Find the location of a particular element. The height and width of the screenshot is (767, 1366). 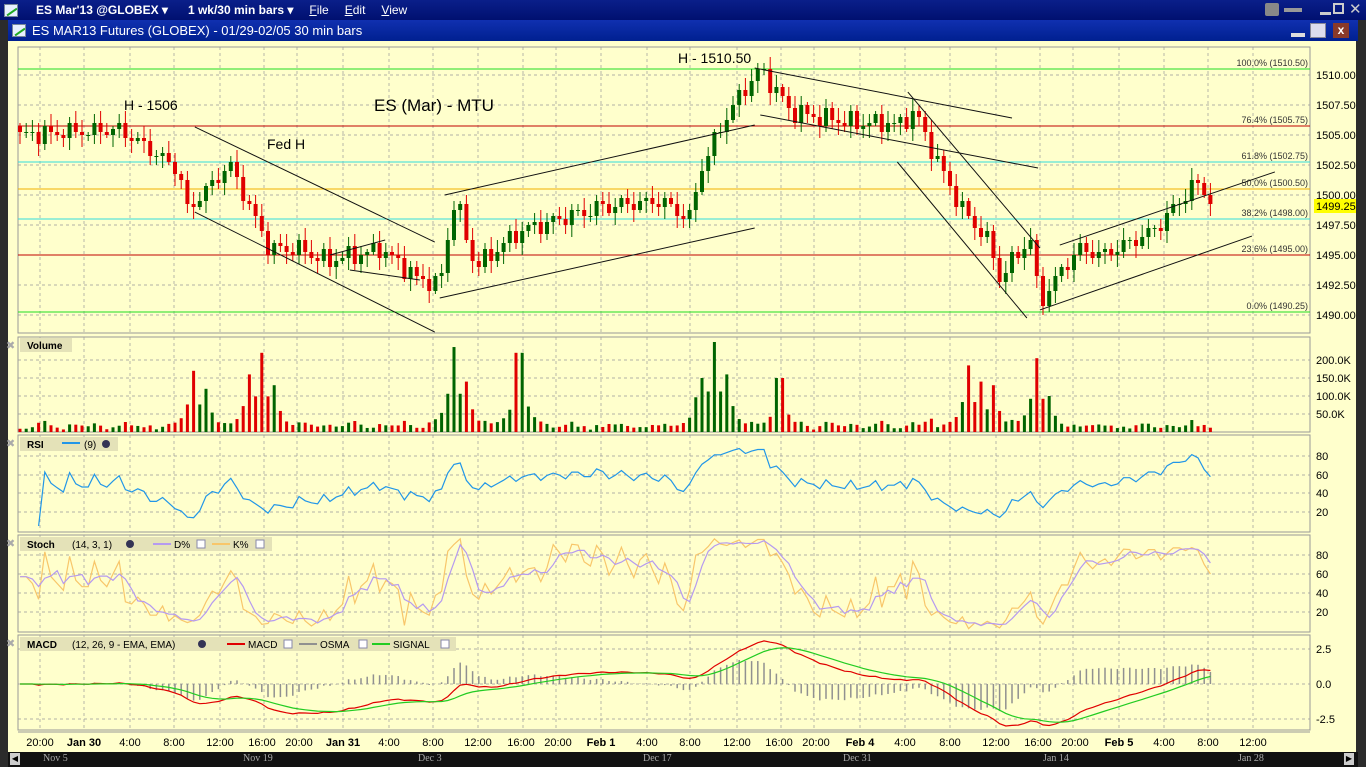

close-volume-icon: ✖ is located at coordinates (10, 346).